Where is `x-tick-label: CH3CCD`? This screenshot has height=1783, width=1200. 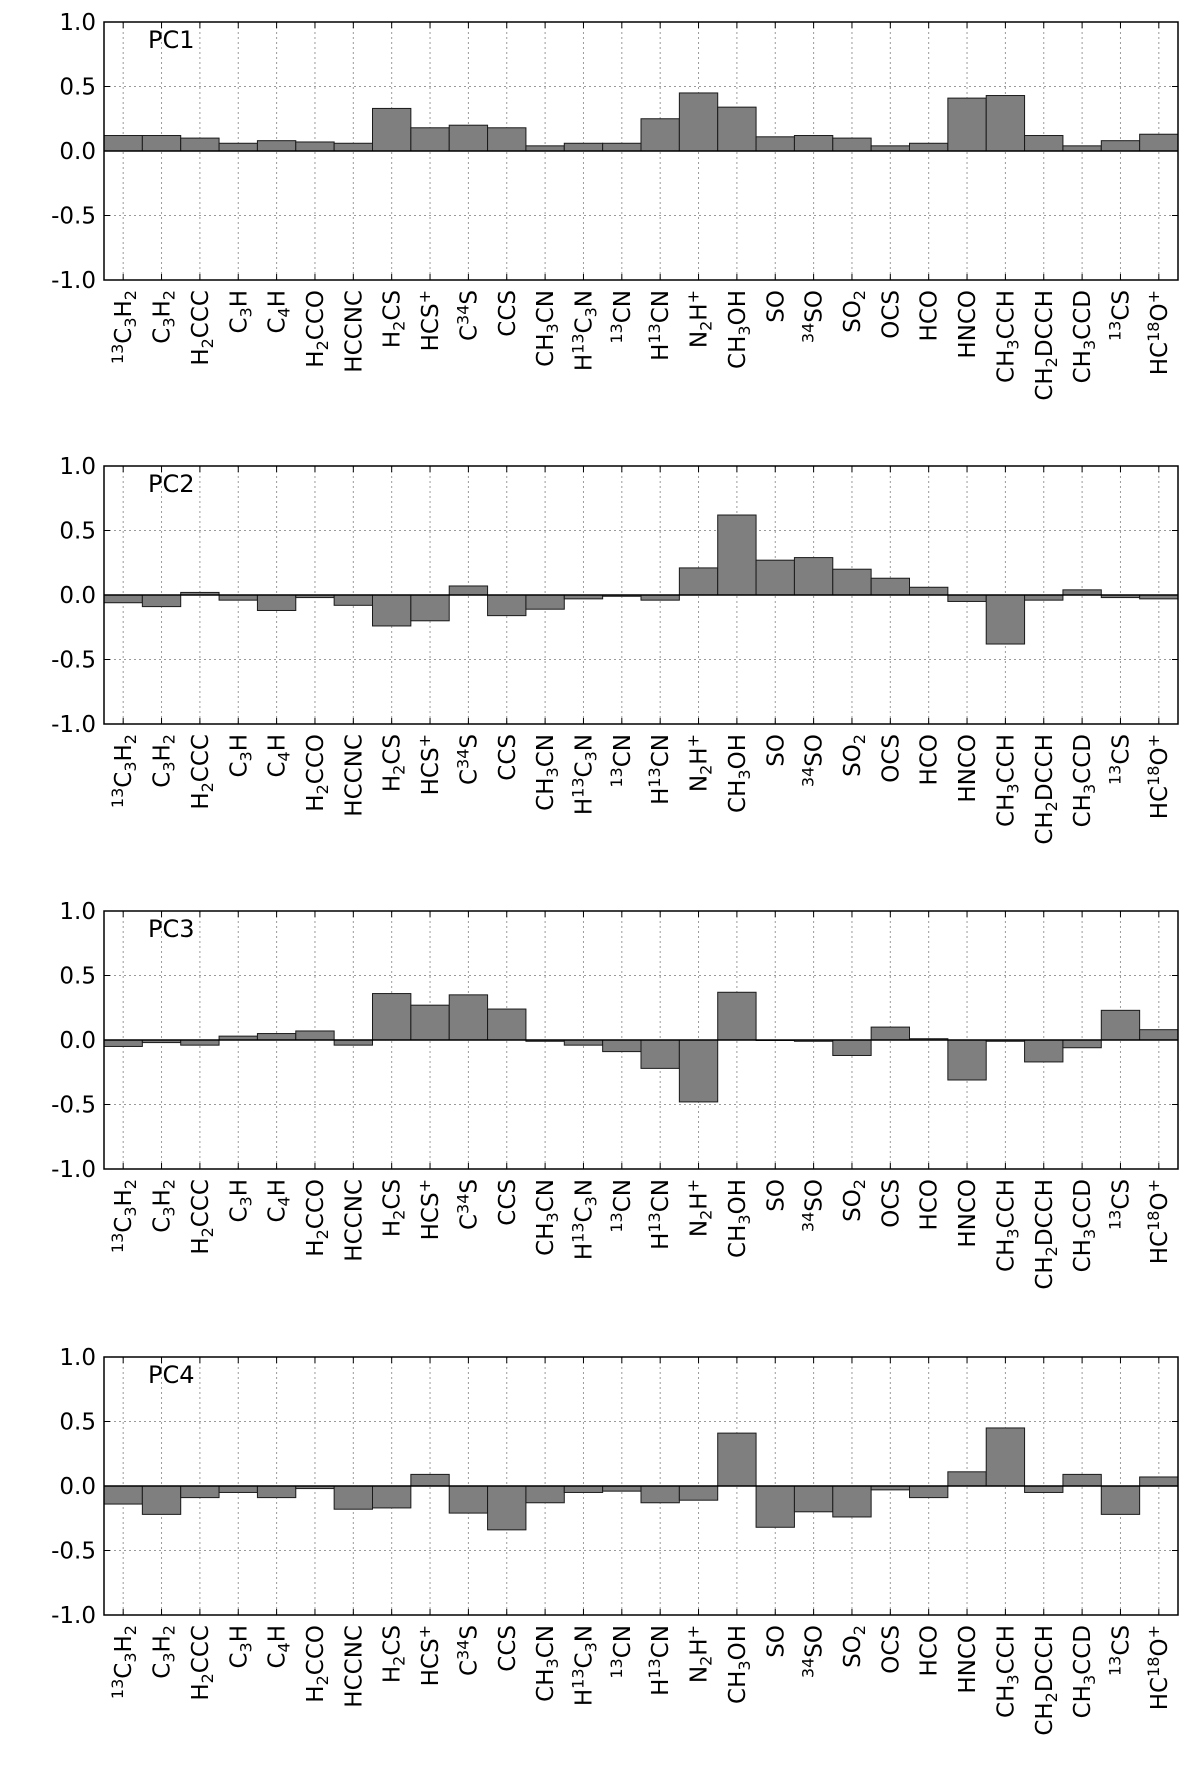 x-tick-label: CH3CCD is located at coordinates (1084, 1671).